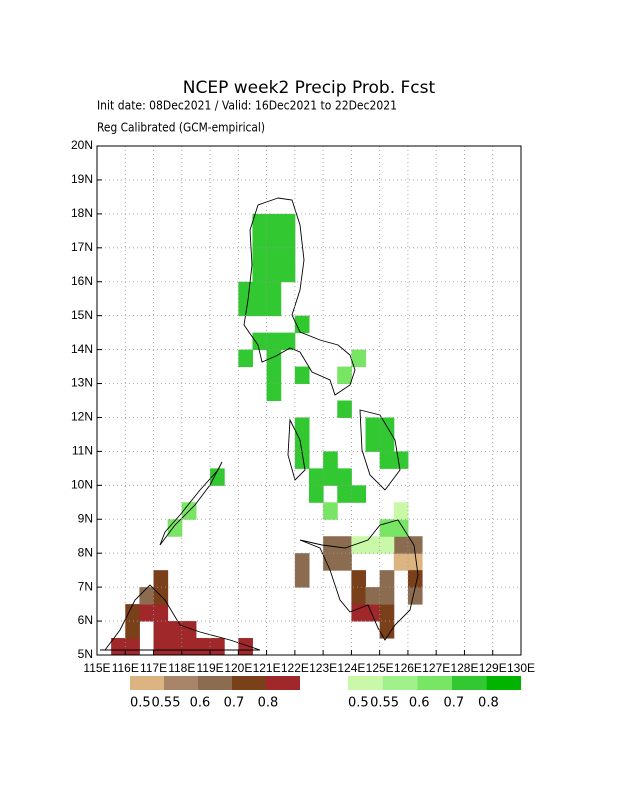 This screenshot has height=800, width=618. I want to click on y-tick-label: 18N, so click(82, 213).